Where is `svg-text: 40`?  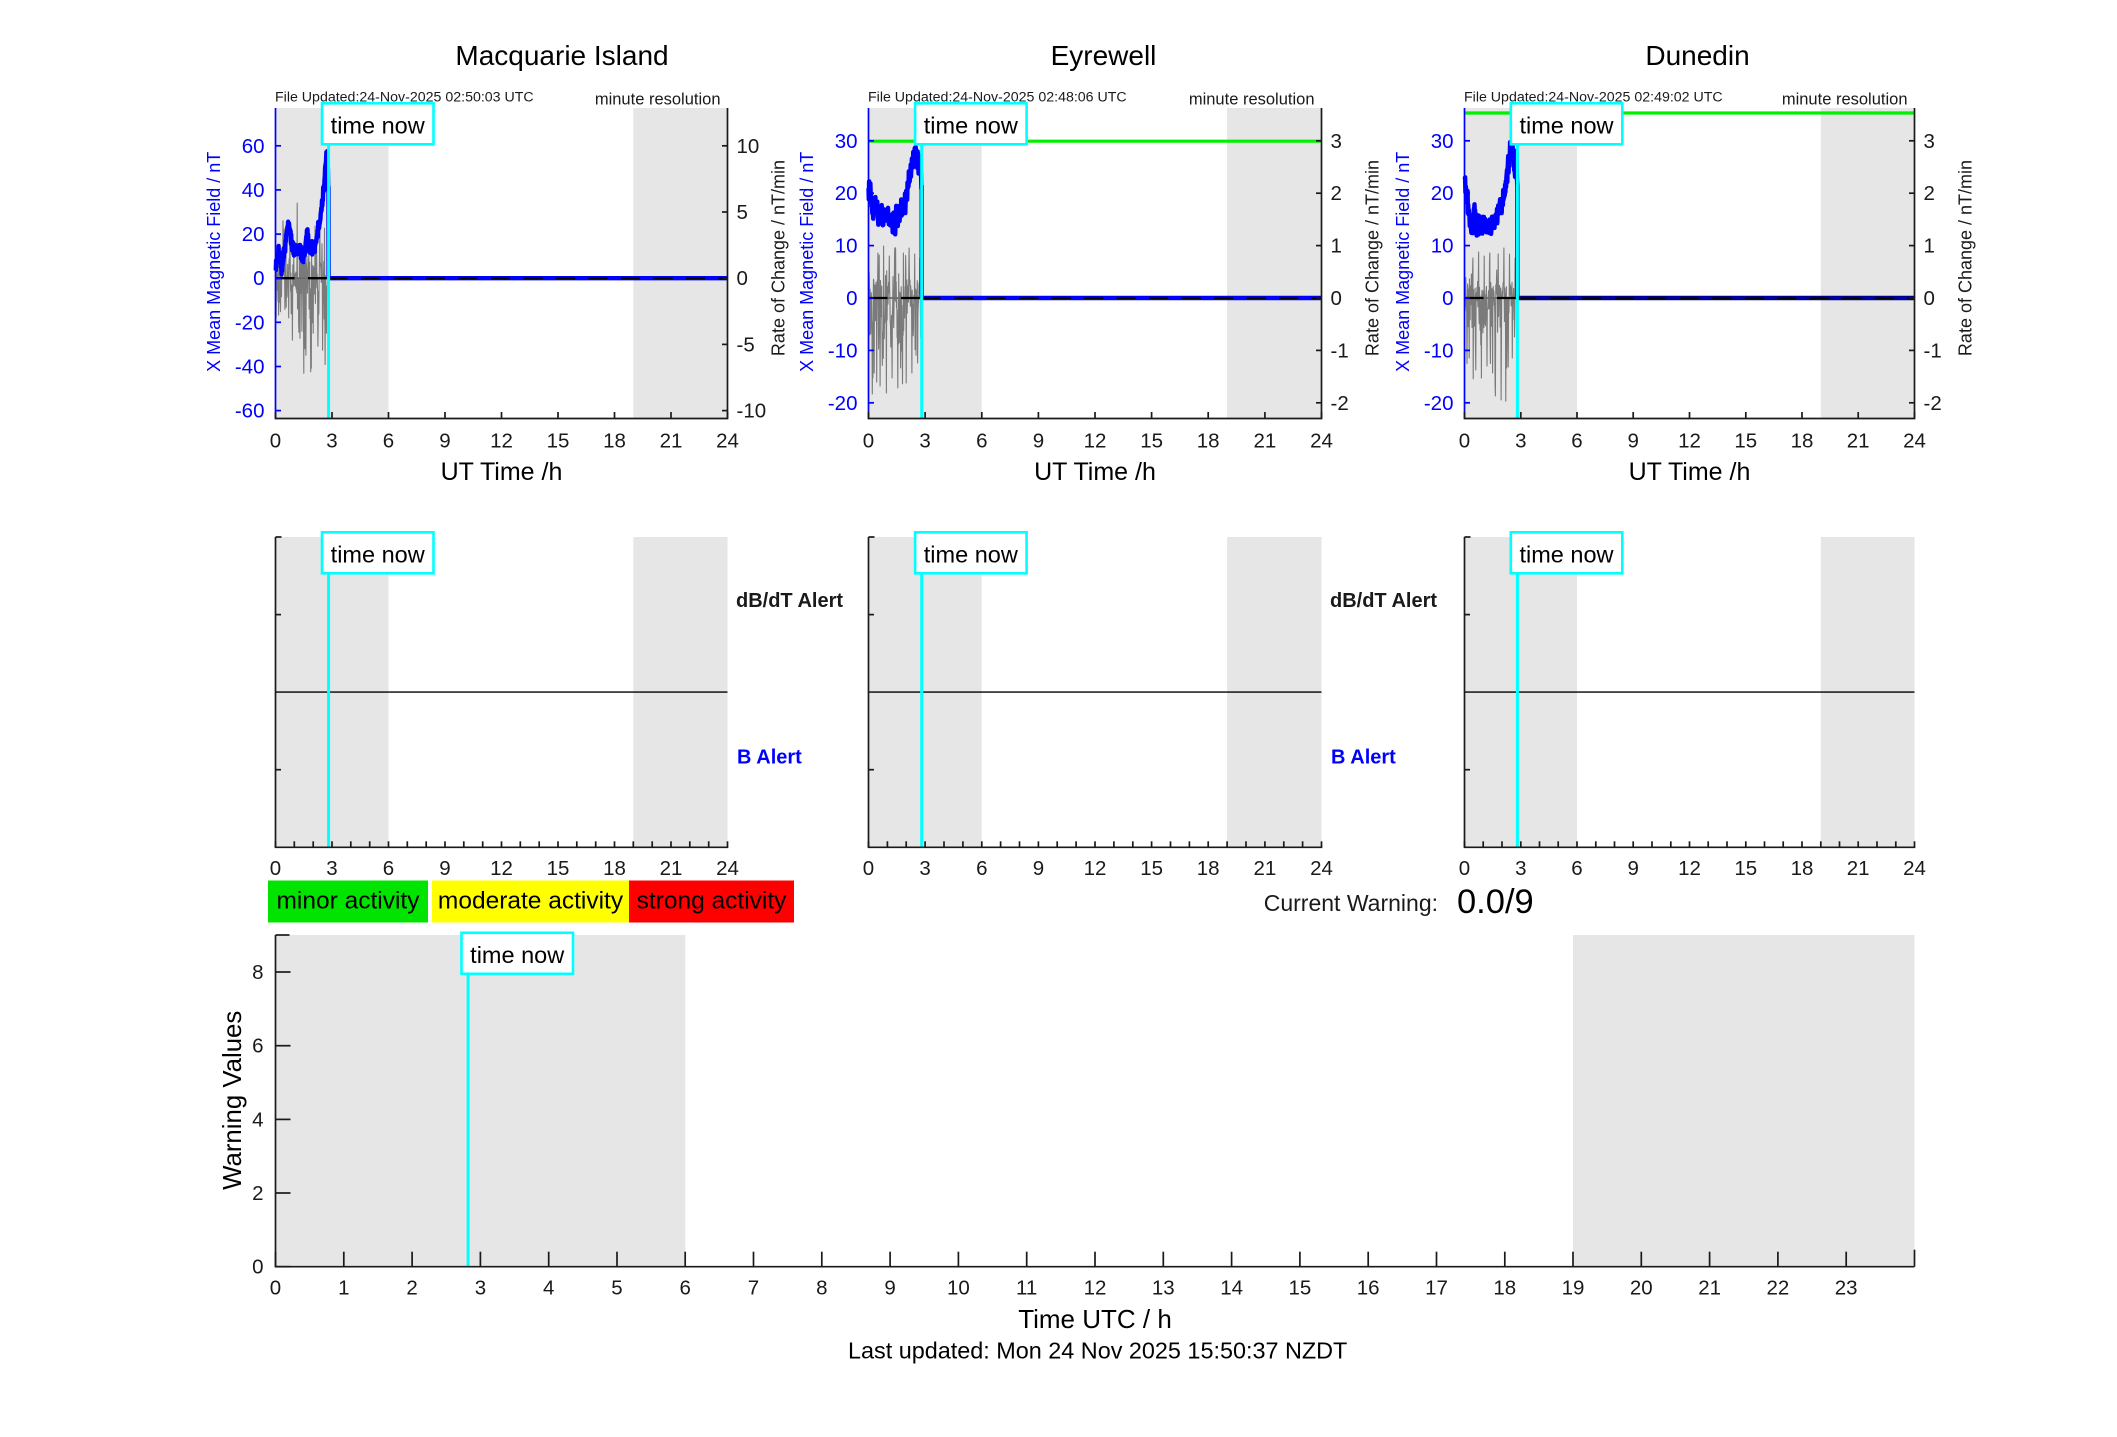
svg-text: 40 is located at coordinates (253, 190).